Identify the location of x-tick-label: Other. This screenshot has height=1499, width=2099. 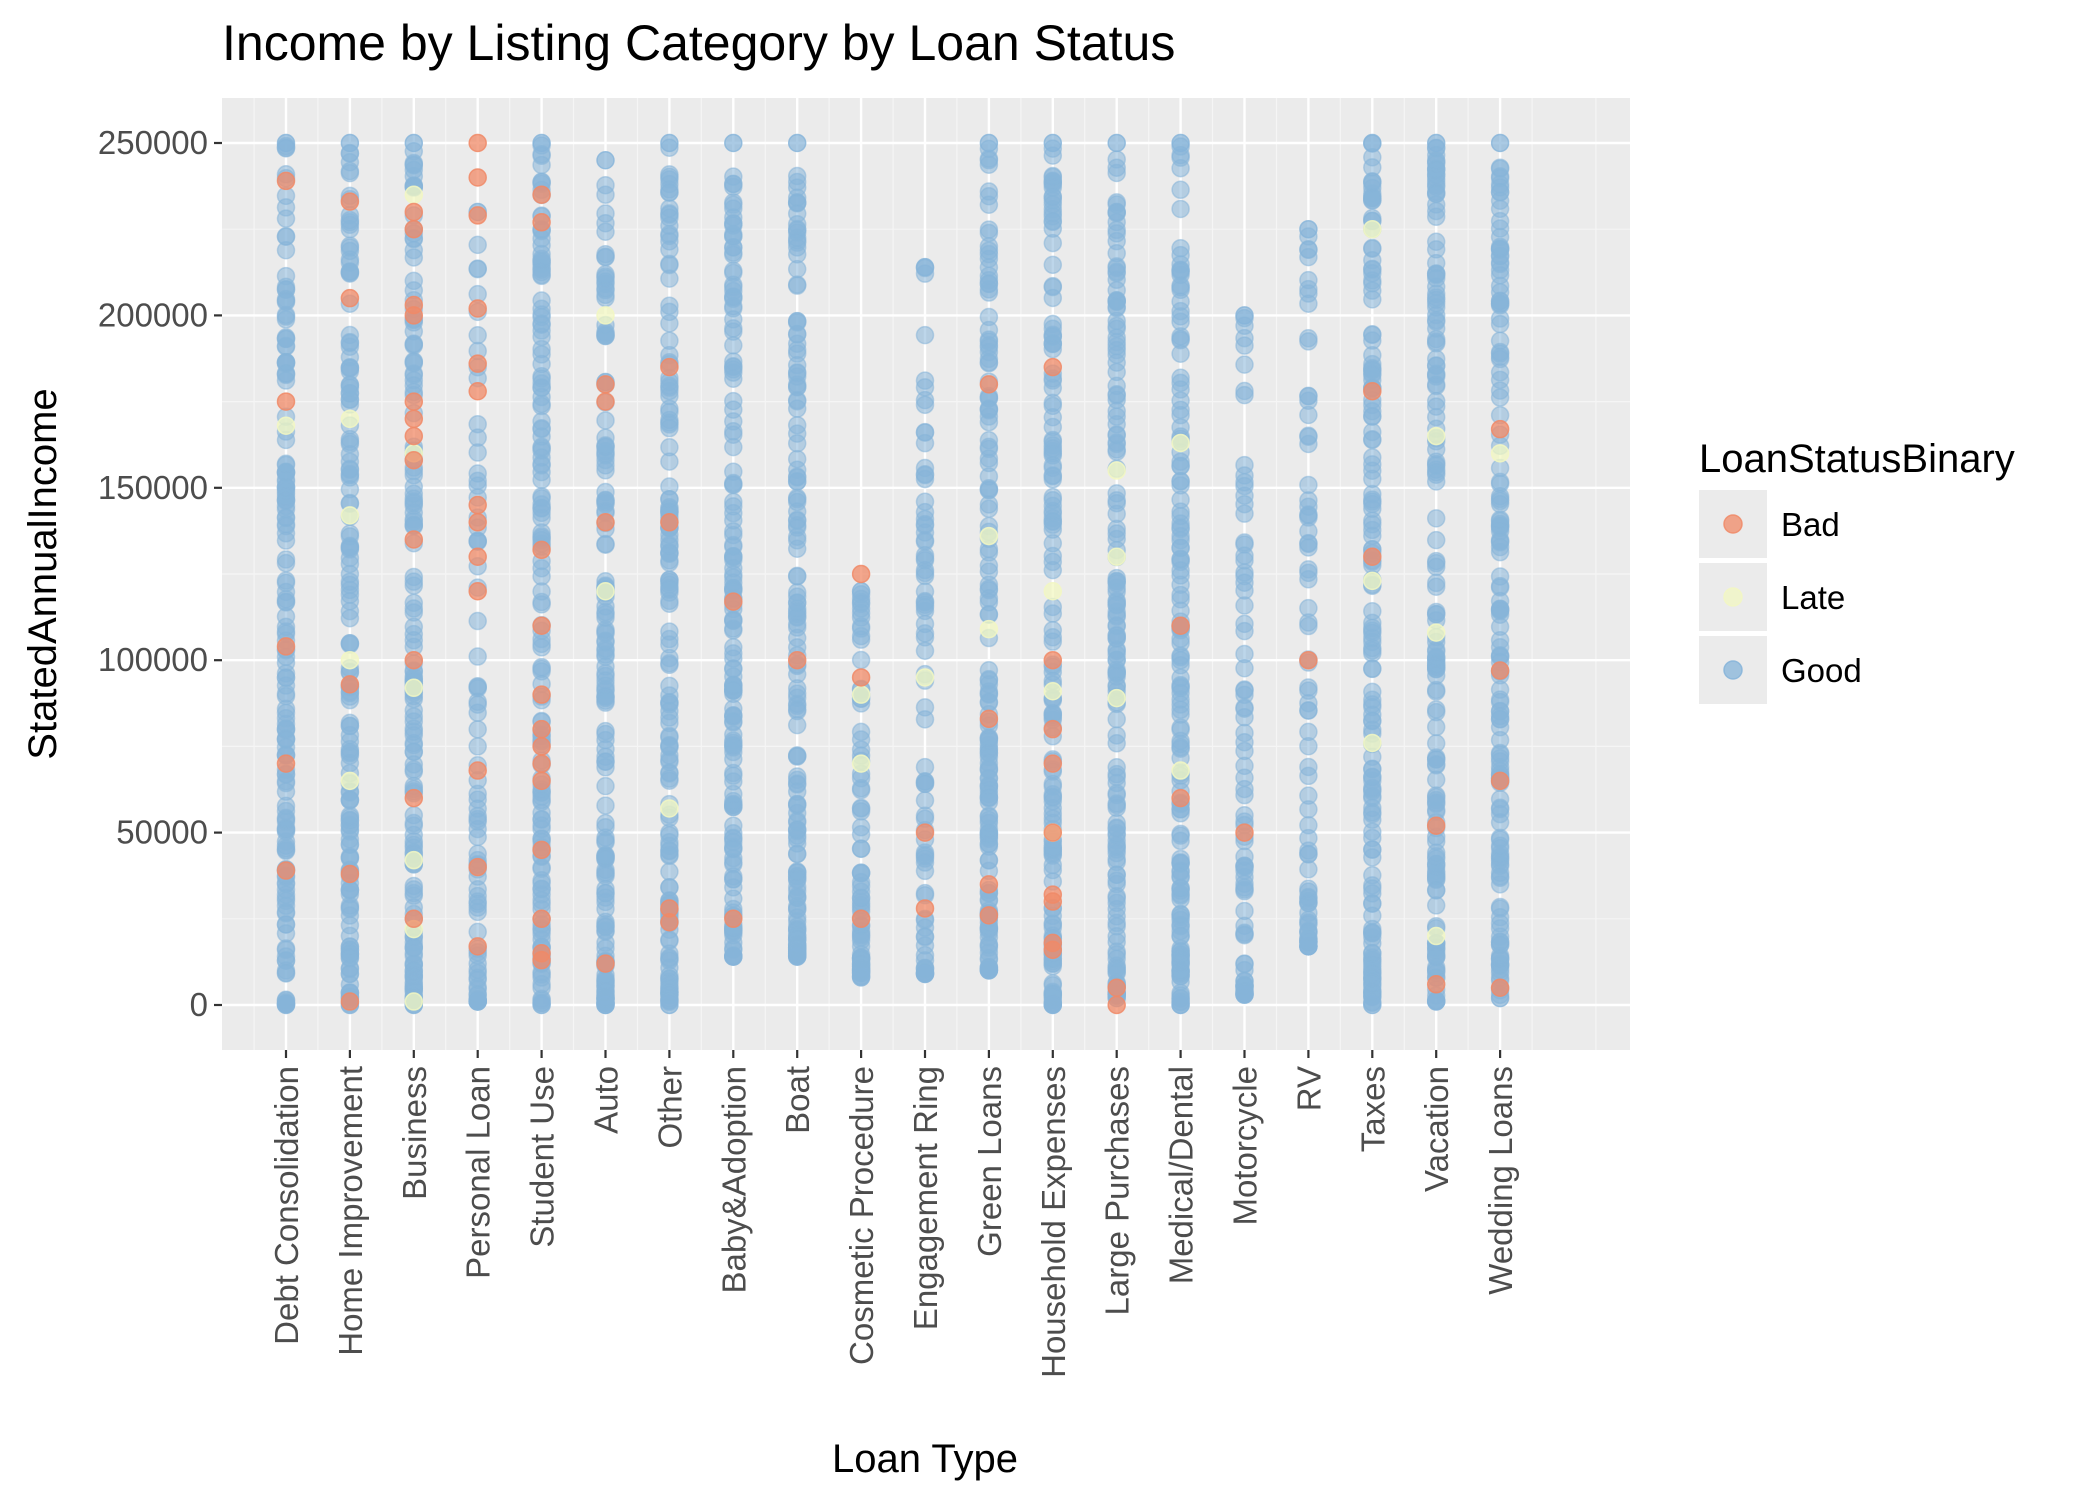
(669, 1107).